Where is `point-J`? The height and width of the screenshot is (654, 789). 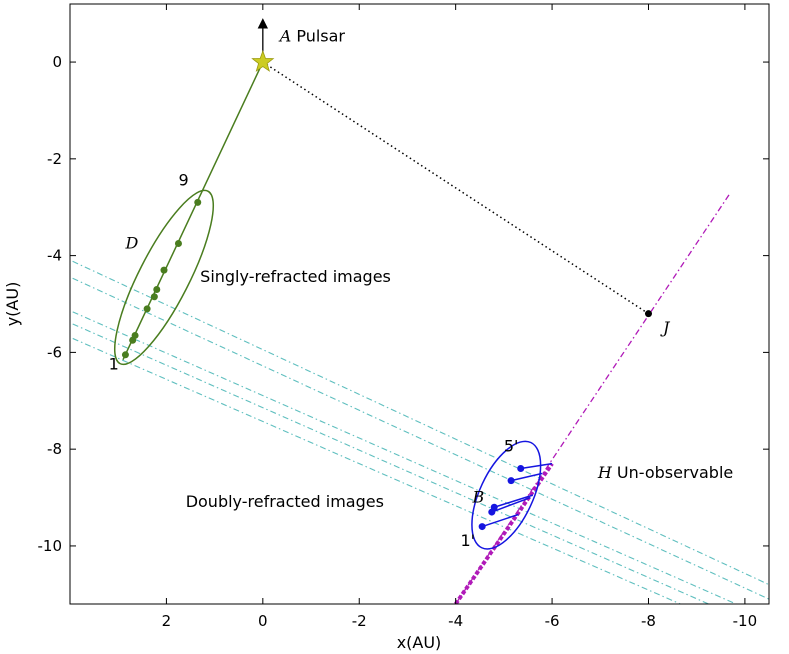
point-J is located at coordinates (648, 314).